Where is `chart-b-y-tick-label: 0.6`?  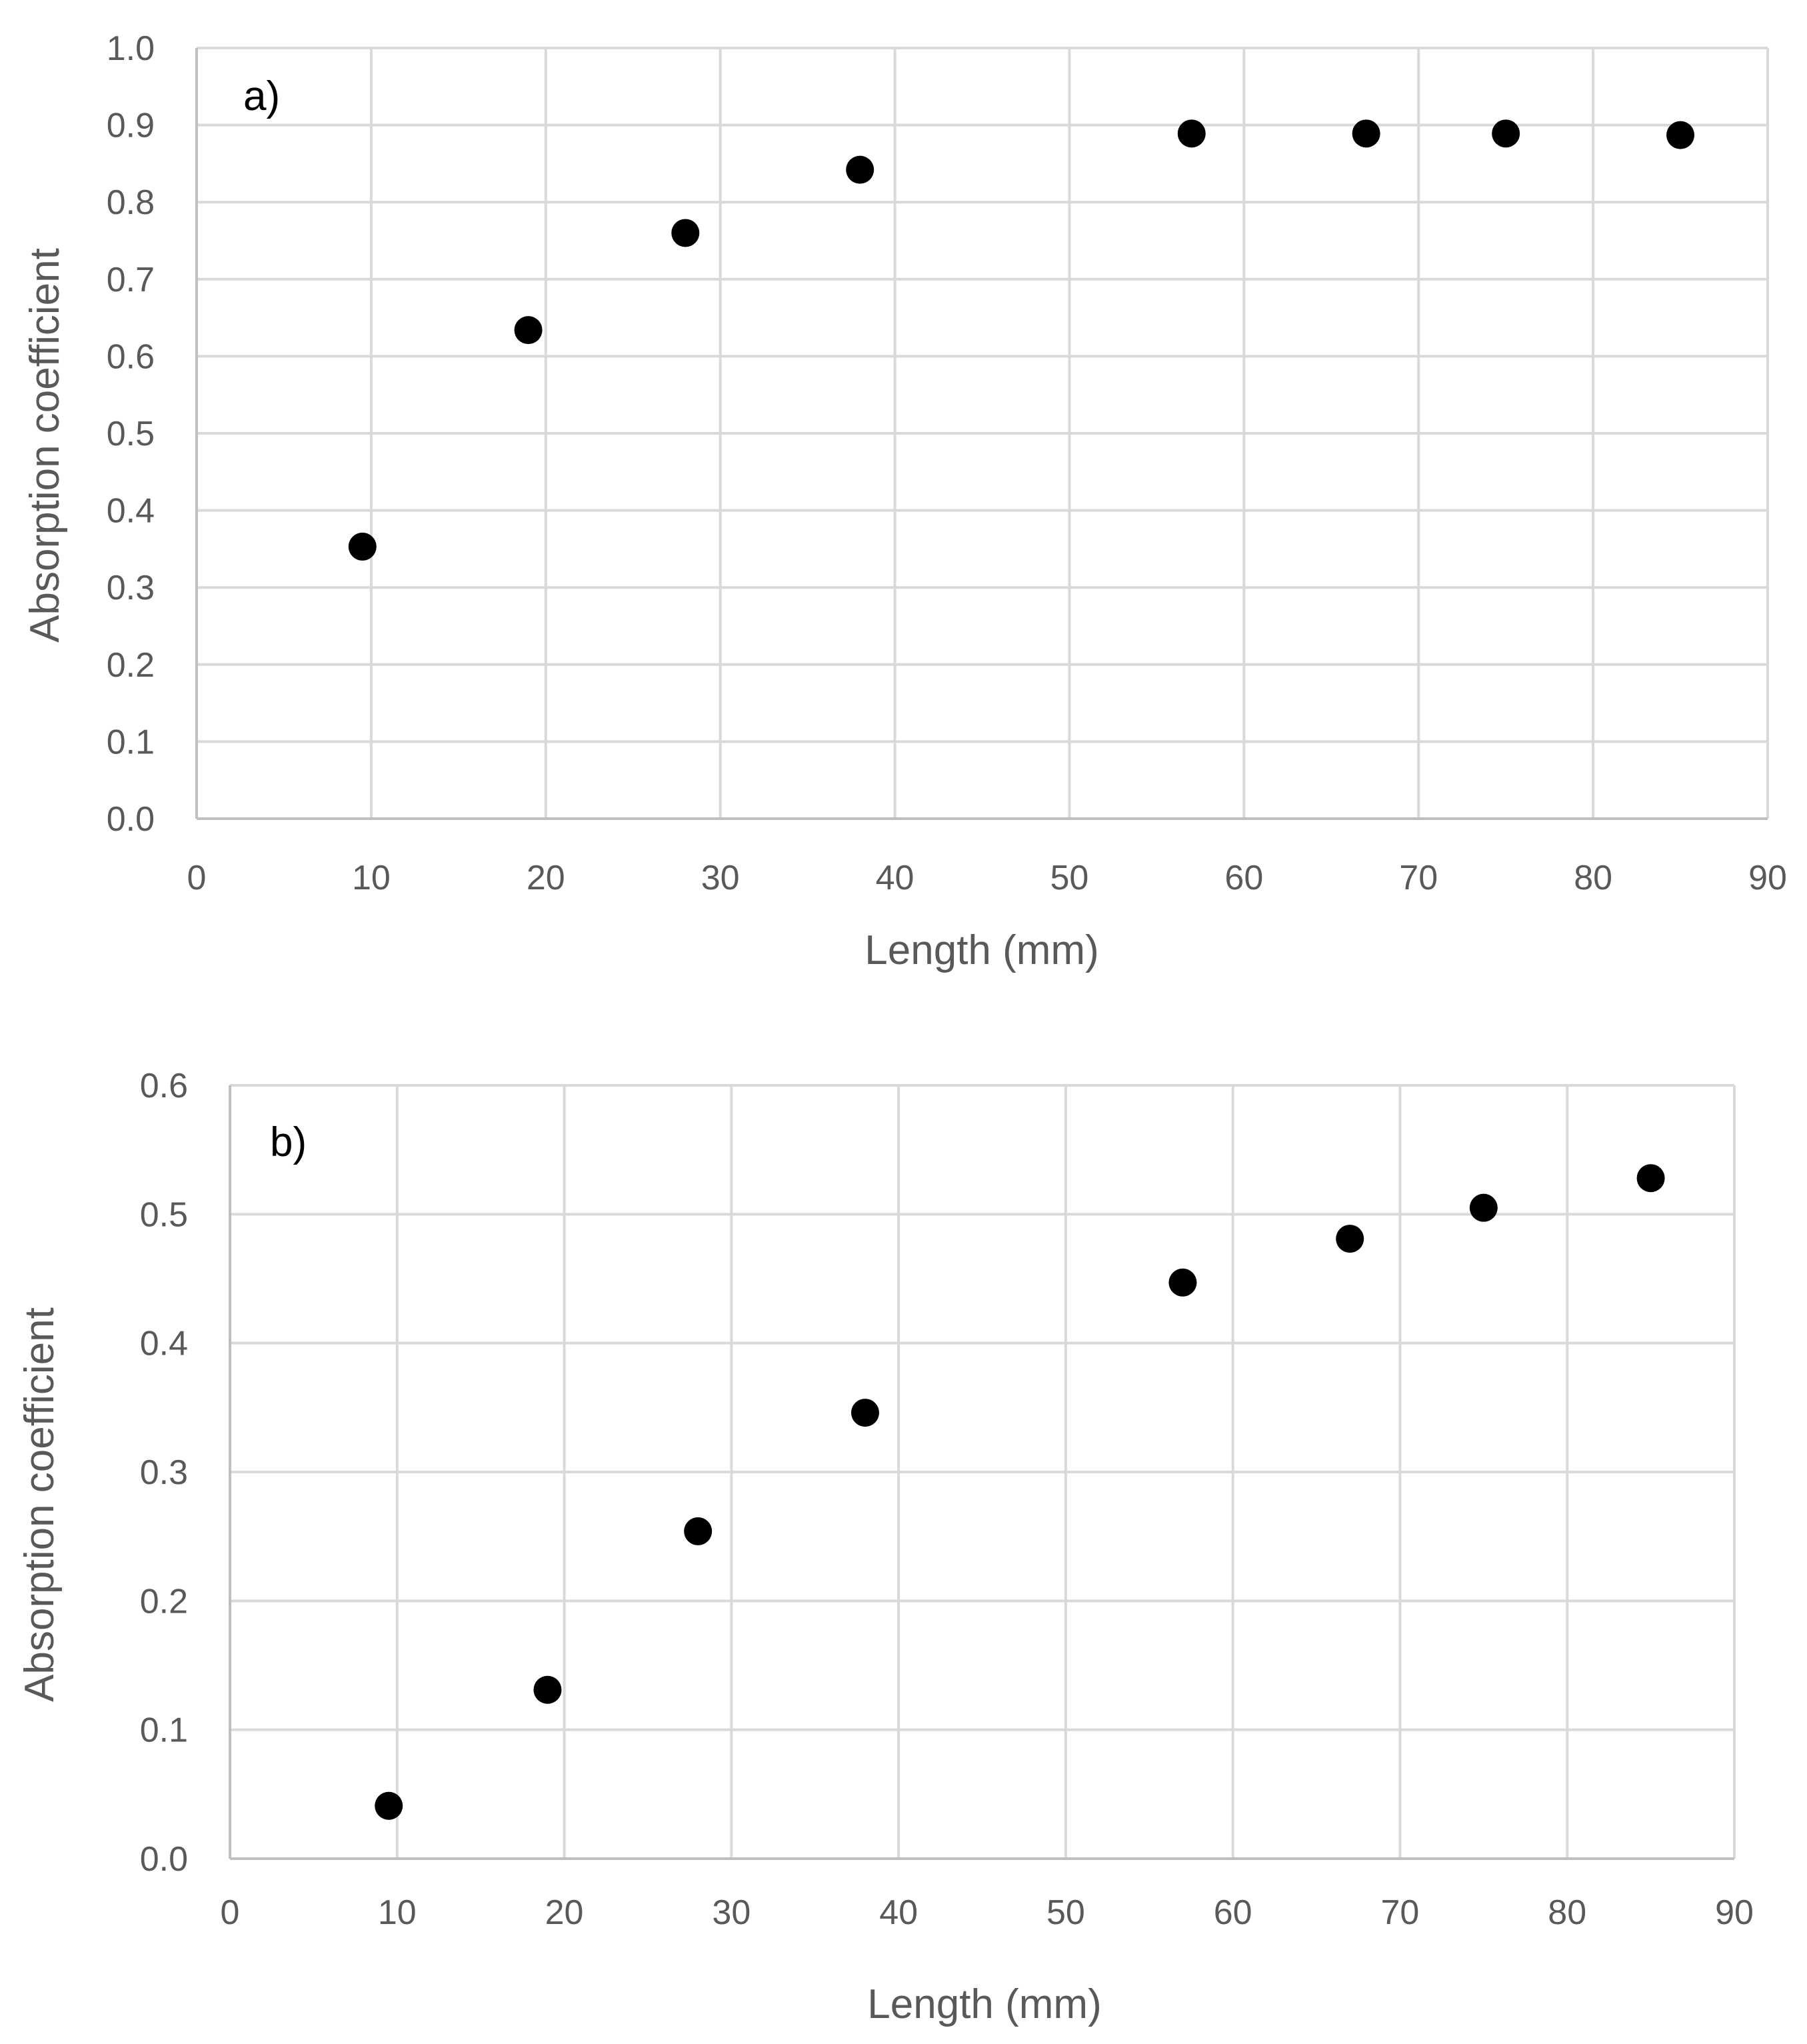
chart-b-y-tick-label: 0.6 is located at coordinates (164, 1086).